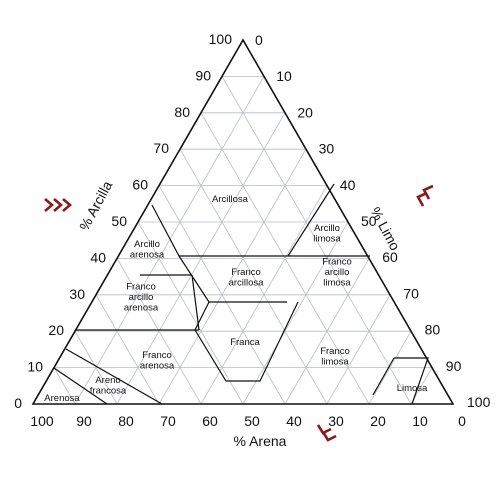 The height and width of the screenshot is (500, 500). What do you see at coordinates (284, 76) in the screenshot?
I see `limo-tick-label: 10` at bounding box center [284, 76].